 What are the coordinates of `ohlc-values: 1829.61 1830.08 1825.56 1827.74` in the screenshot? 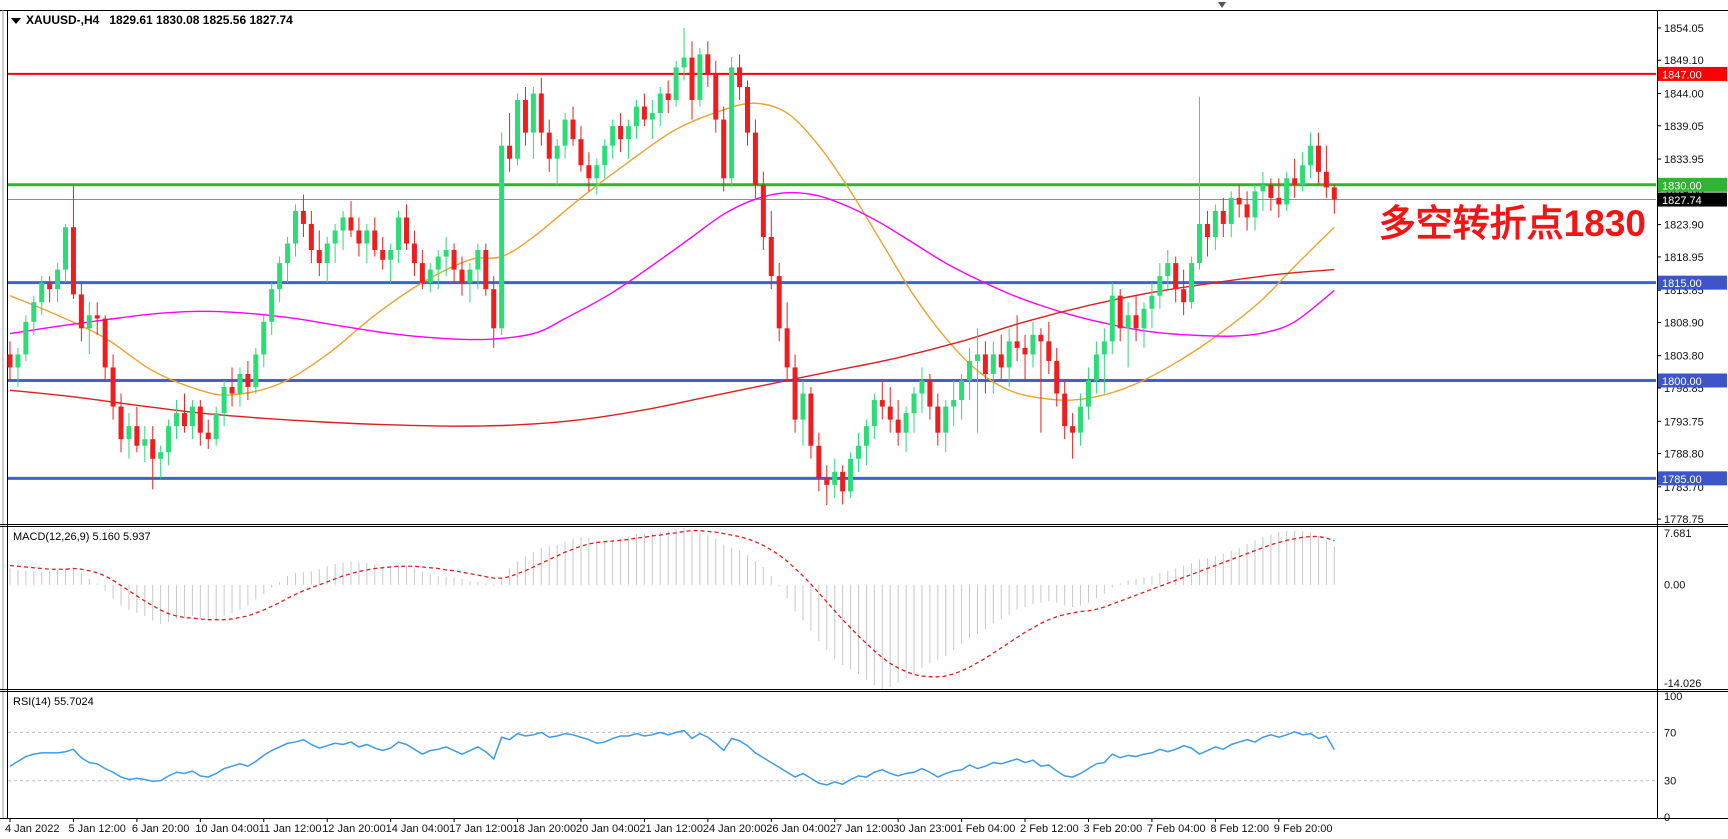 It's located at (201, 20).